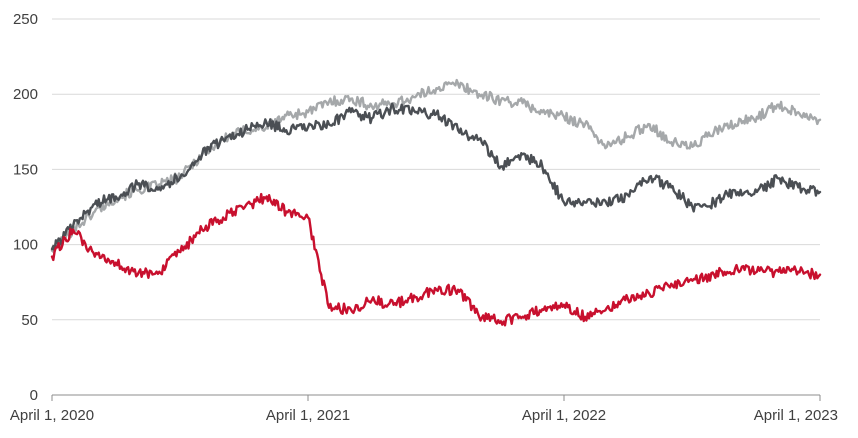 This screenshot has width=858, height=438. Describe the element at coordinates (29, 320) in the screenshot. I see `y-tick-label: 50` at that location.